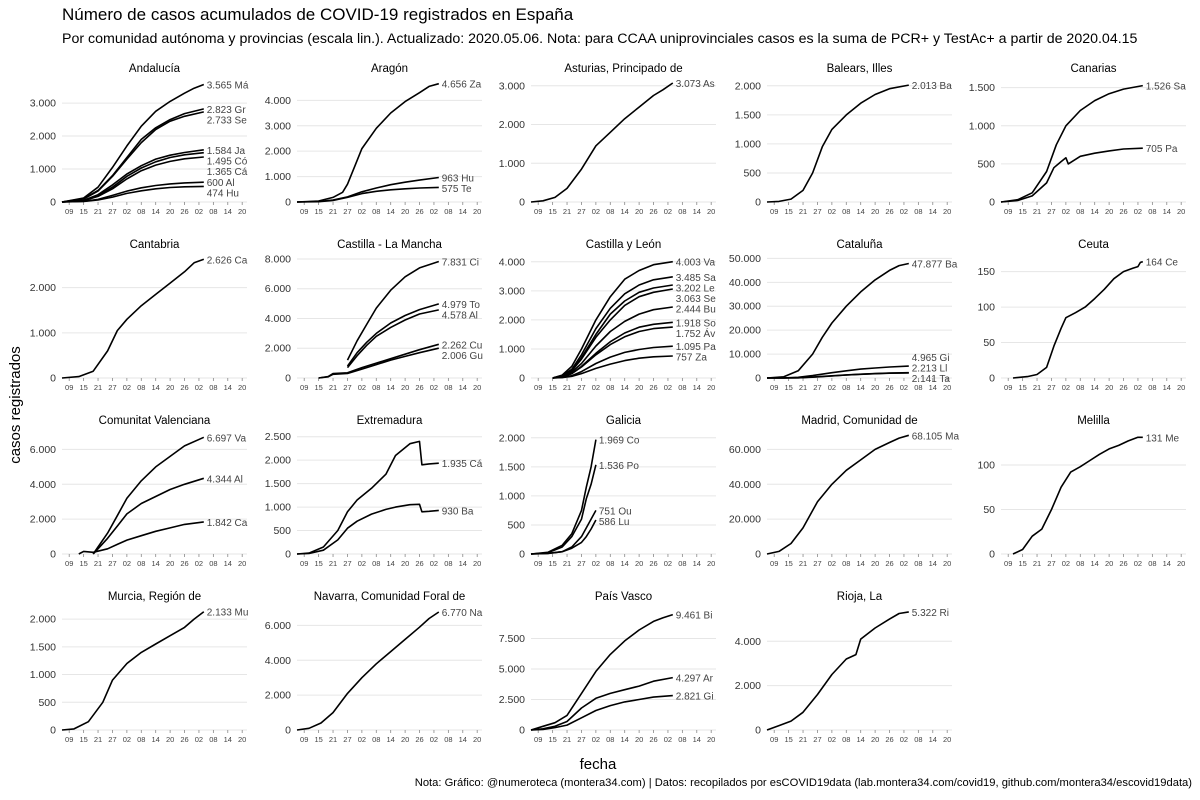 Image resolution: width=1200 pixels, height=800 pixels. Describe the element at coordinates (930, 369) in the screenshot. I see `series-end-label: 2.213 Ll` at that location.